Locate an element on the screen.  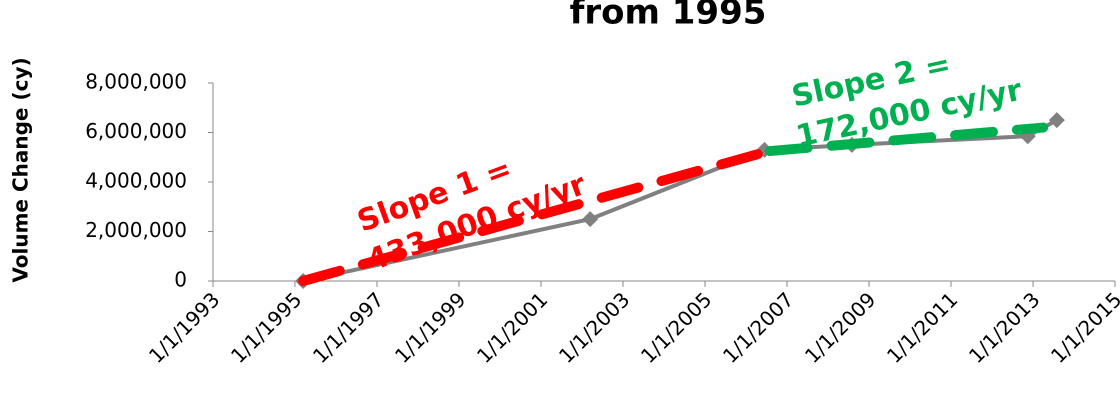
x-tick-label: 1/1/1995 is located at coordinates (266, 327).